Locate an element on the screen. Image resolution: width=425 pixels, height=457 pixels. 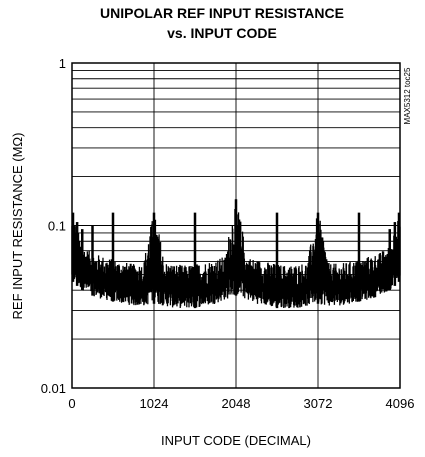
x-tick-labels: 0 1024 2048 3072 4096 is located at coordinates (241, 403).